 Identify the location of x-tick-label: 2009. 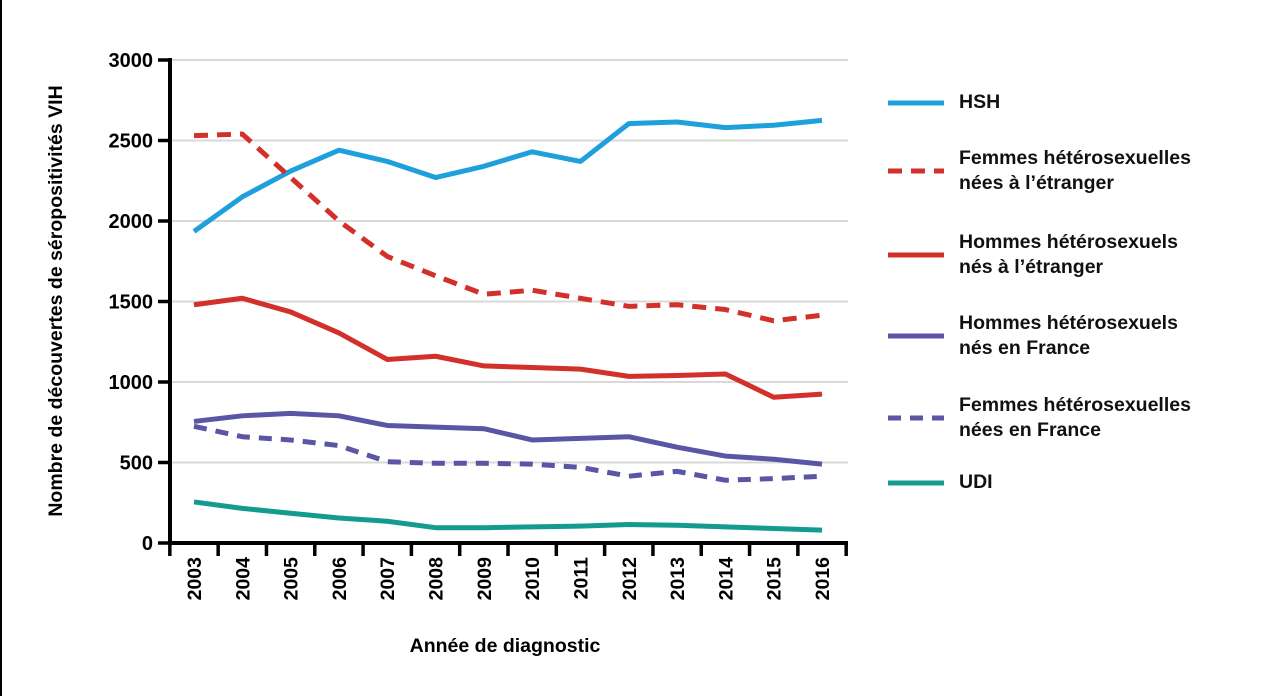
(485, 579).